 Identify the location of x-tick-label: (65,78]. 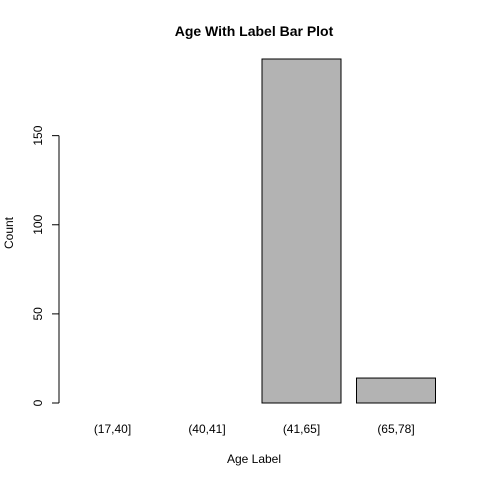
(395, 429).